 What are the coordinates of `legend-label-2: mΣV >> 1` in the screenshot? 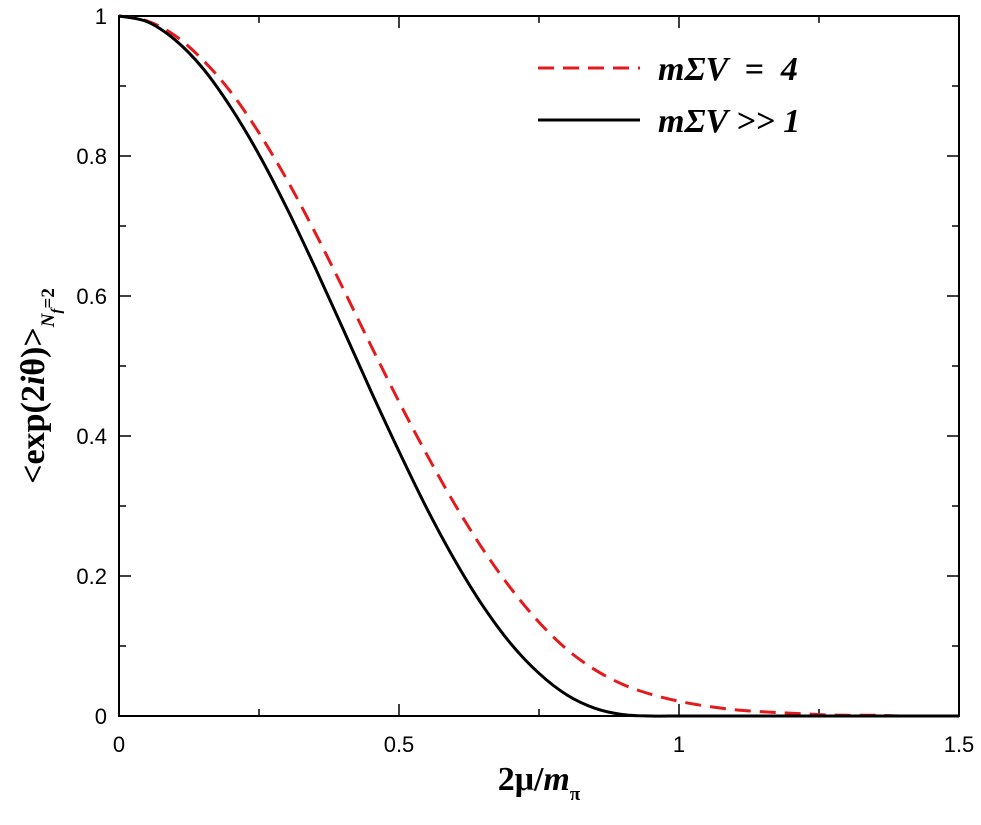 It's located at (729, 121).